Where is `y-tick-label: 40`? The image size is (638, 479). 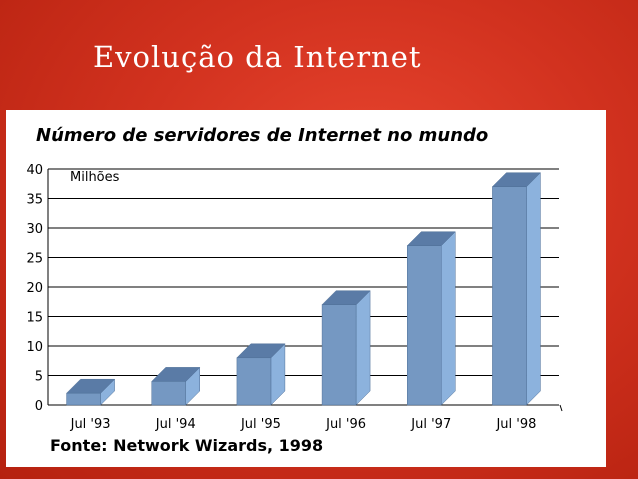 y-tick-label: 40 is located at coordinates (34, 170).